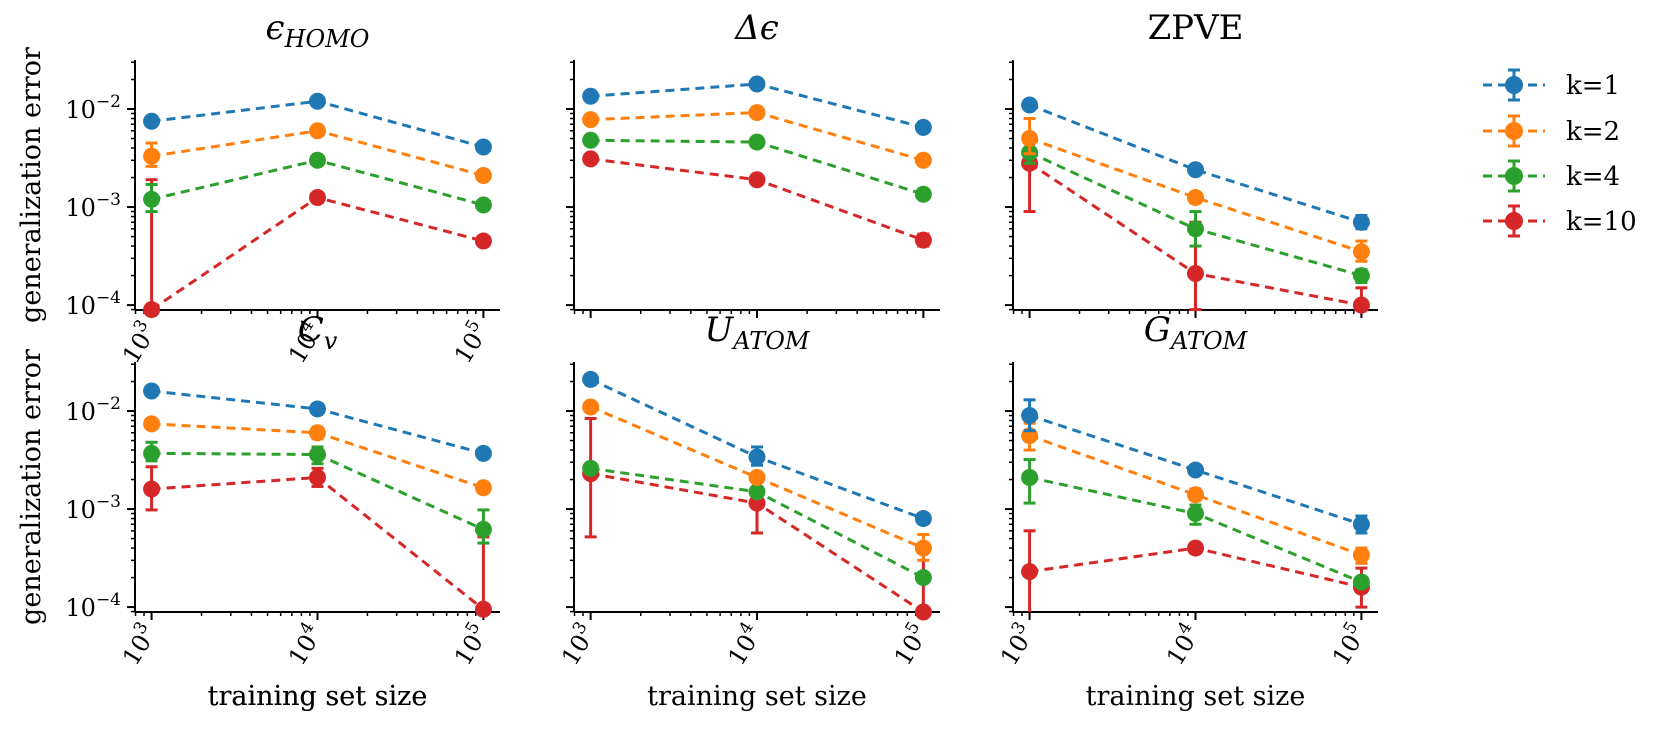 This screenshot has width=1661, height=732. What do you see at coordinates (1551, 176) in the screenshot?
I see `legend-entry: k=4` at bounding box center [1551, 176].